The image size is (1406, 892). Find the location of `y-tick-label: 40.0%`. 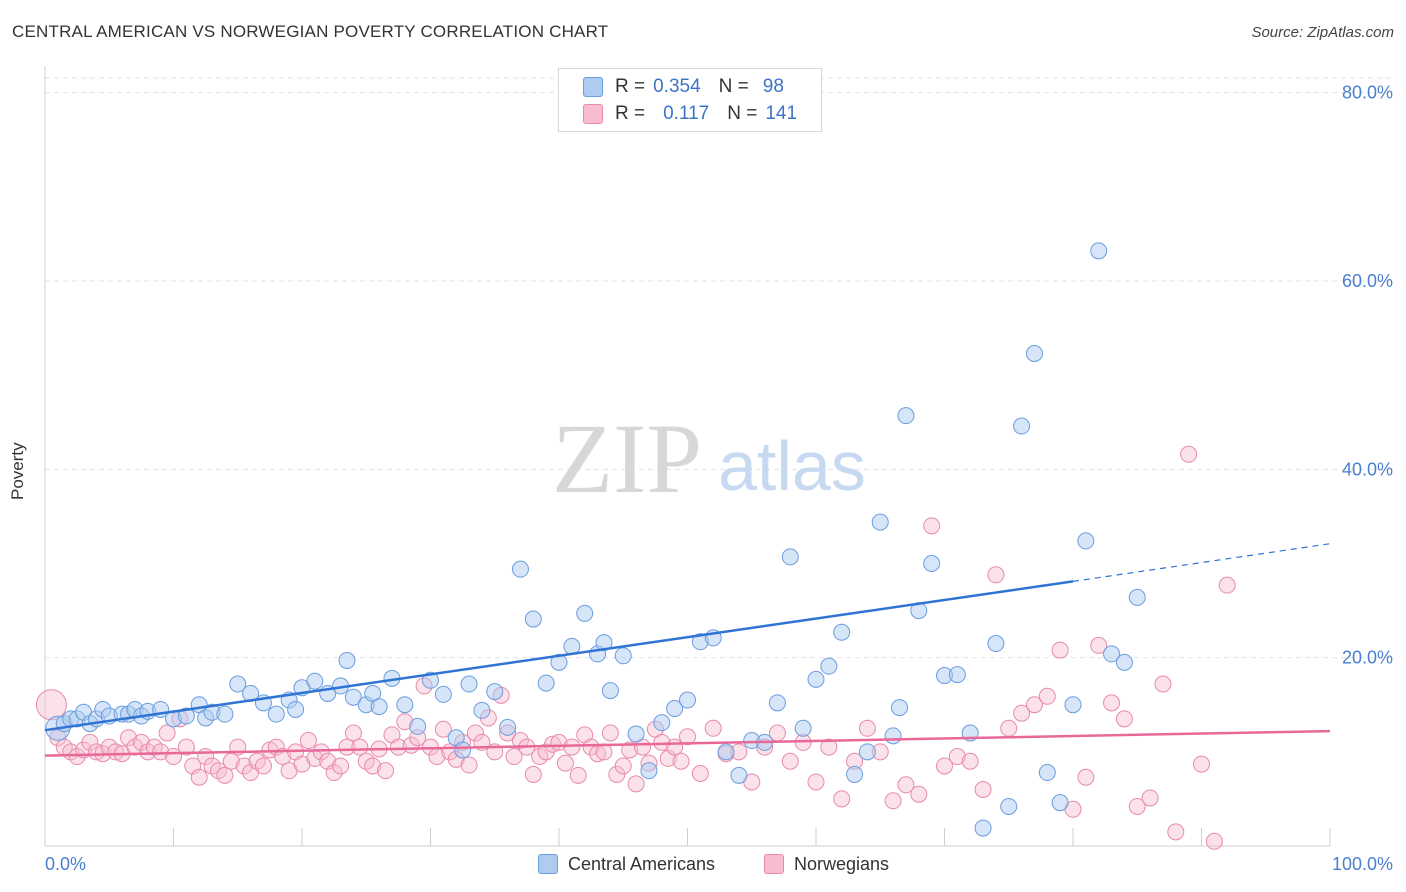

y-tick-label: 40.0% is located at coordinates (1367, 469).